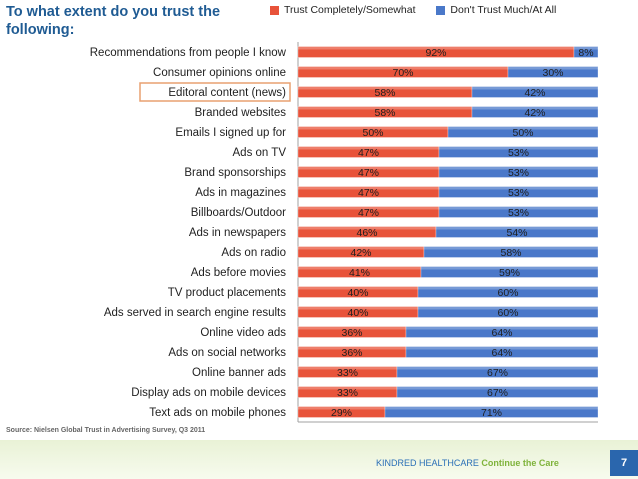  I want to click on category-label-0: Recommendations from people I know, so click(188, 53).